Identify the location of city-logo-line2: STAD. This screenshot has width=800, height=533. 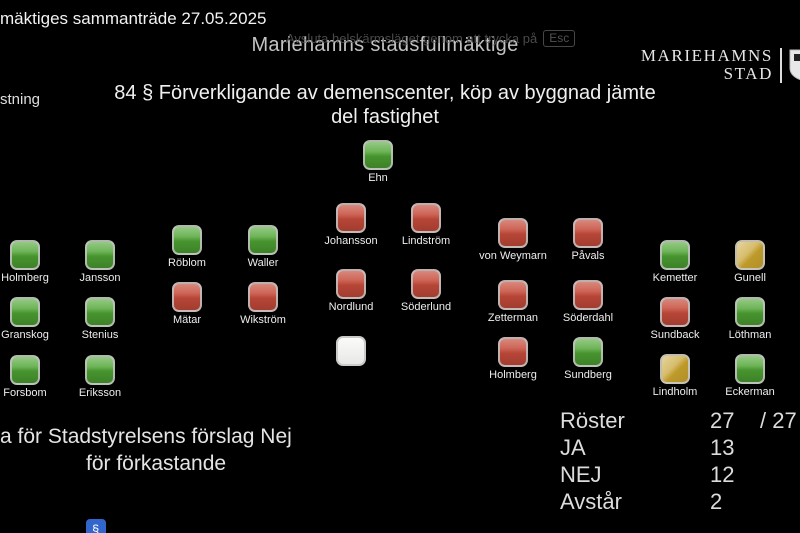
(748, 73).